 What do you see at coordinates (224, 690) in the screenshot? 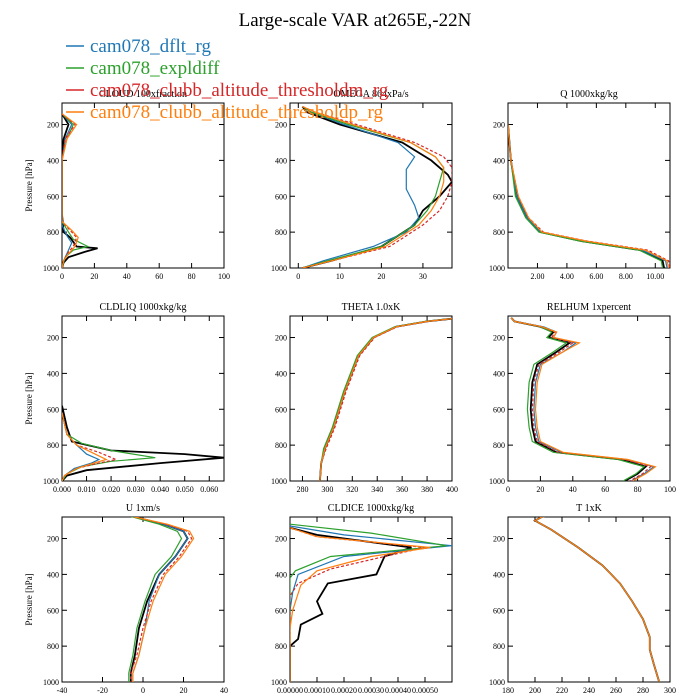
I see `x-tick-label: 40` at bounding box center [224, 690].